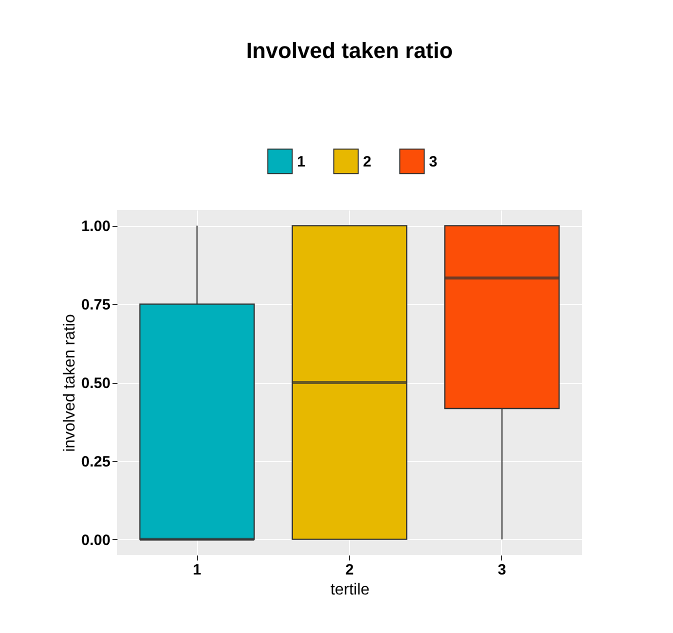 The image size is (673, 633). What do you see at coordinates (95, 227) in the screenshot?
I see `y-tick-label: 1.00` at bounding box center [95, 227].